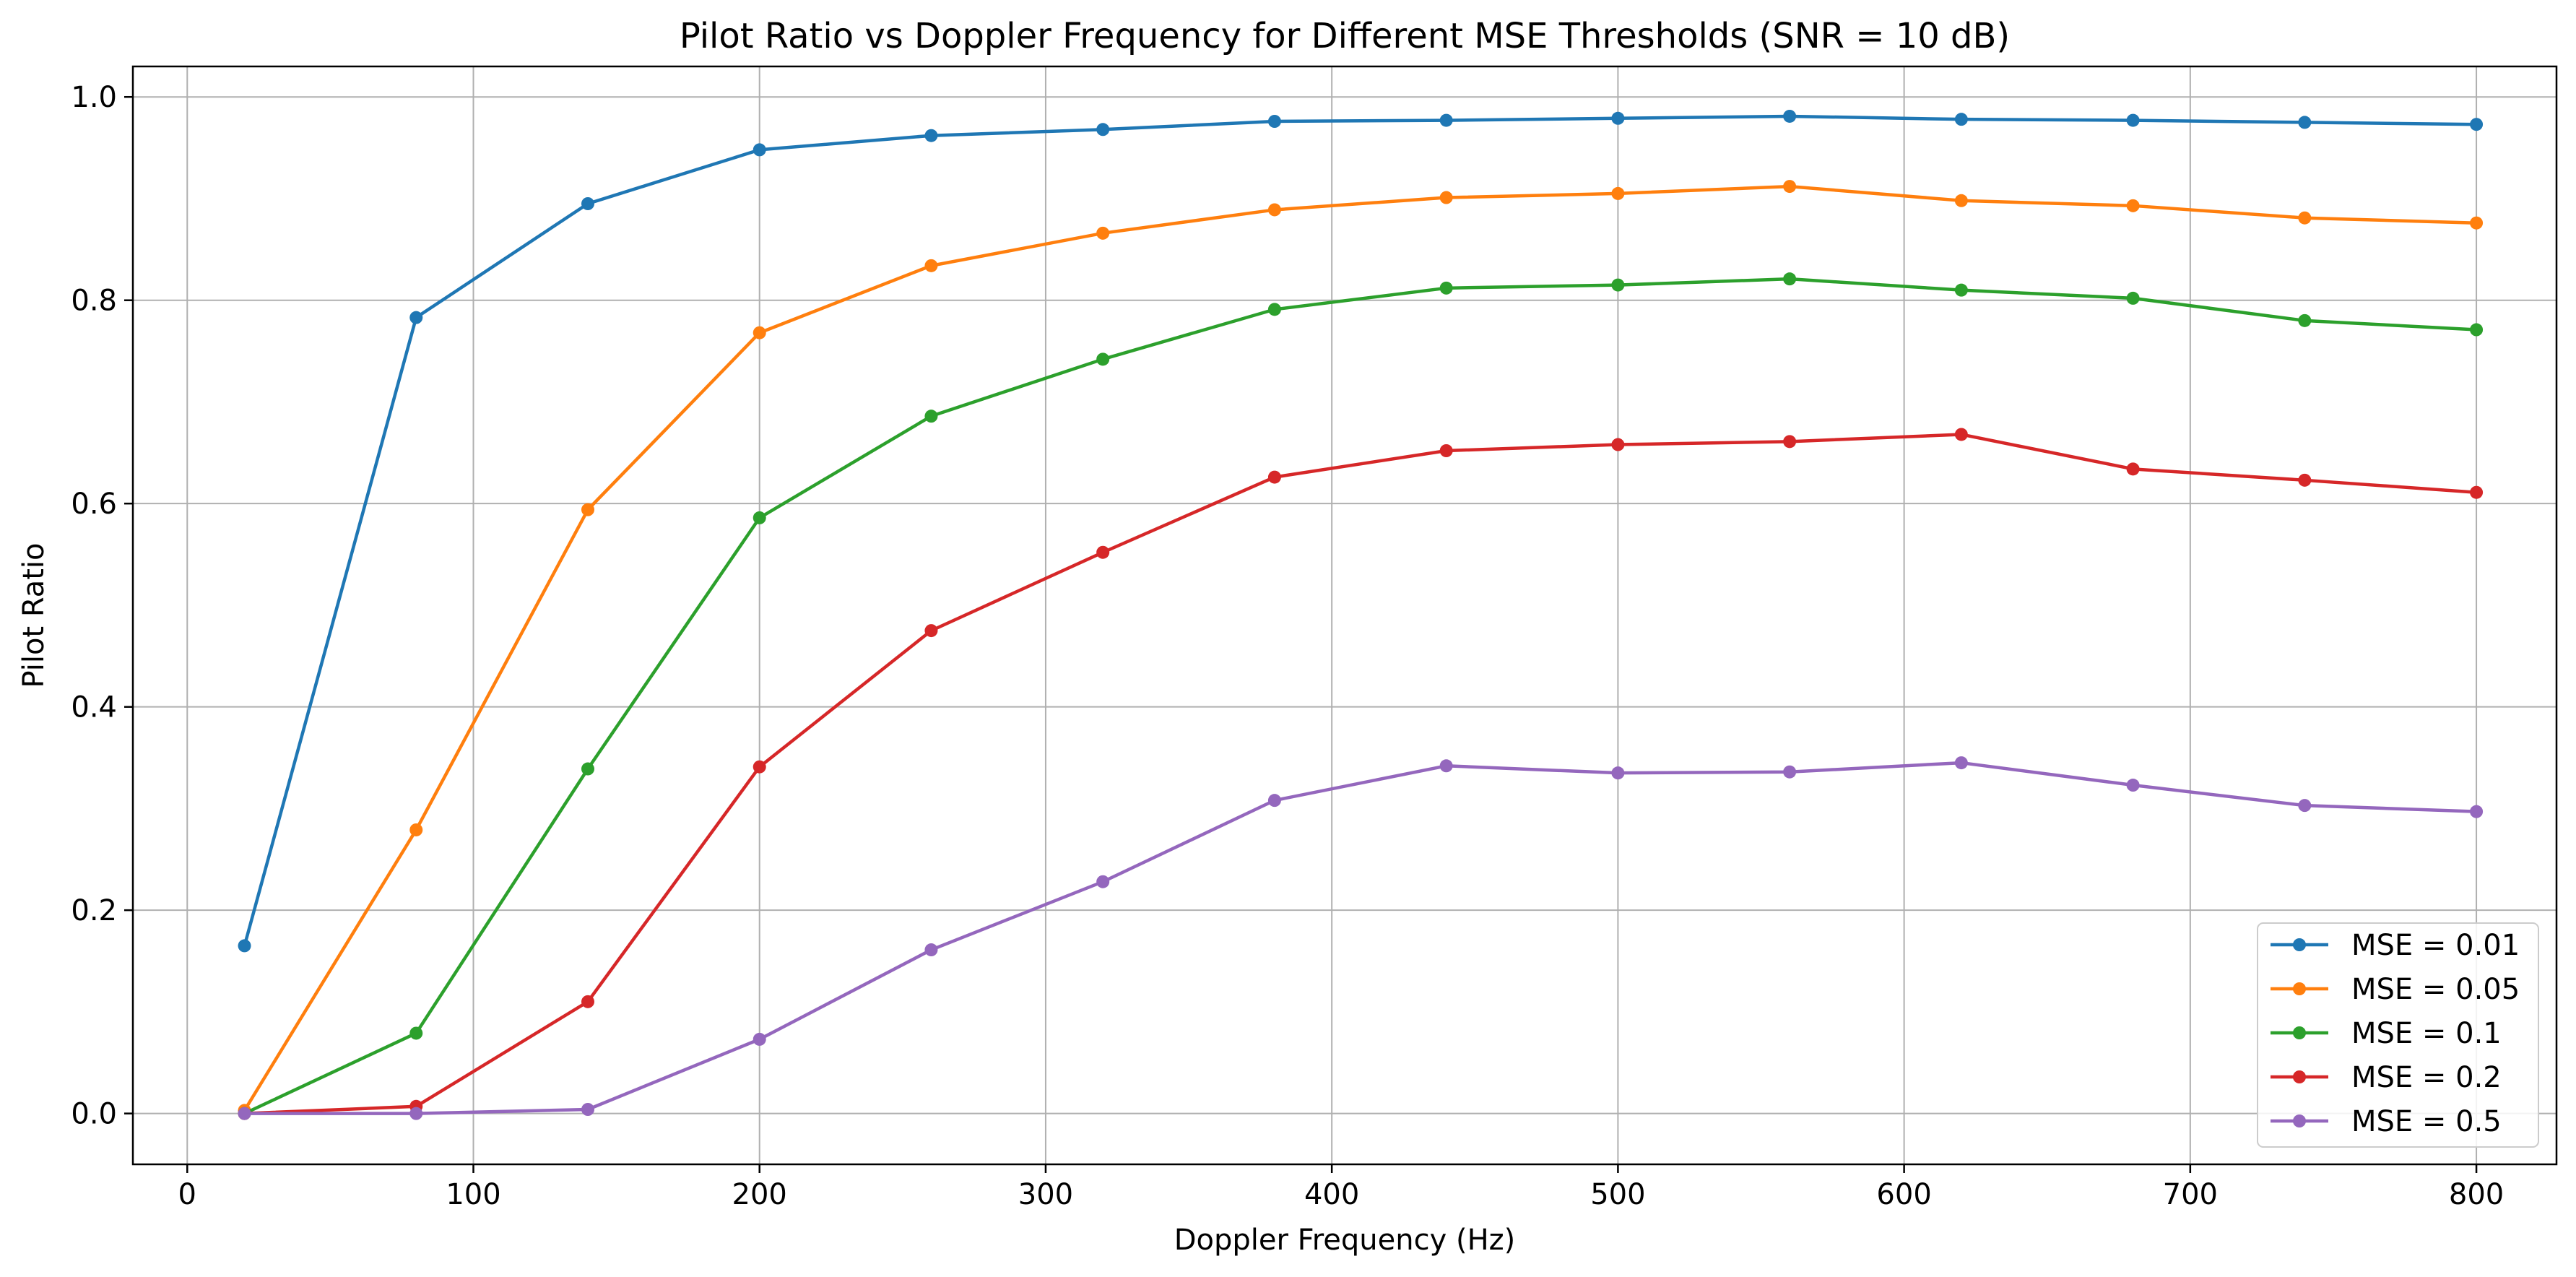  I want to click on x-tick-label: 200, so click(759, 1194).